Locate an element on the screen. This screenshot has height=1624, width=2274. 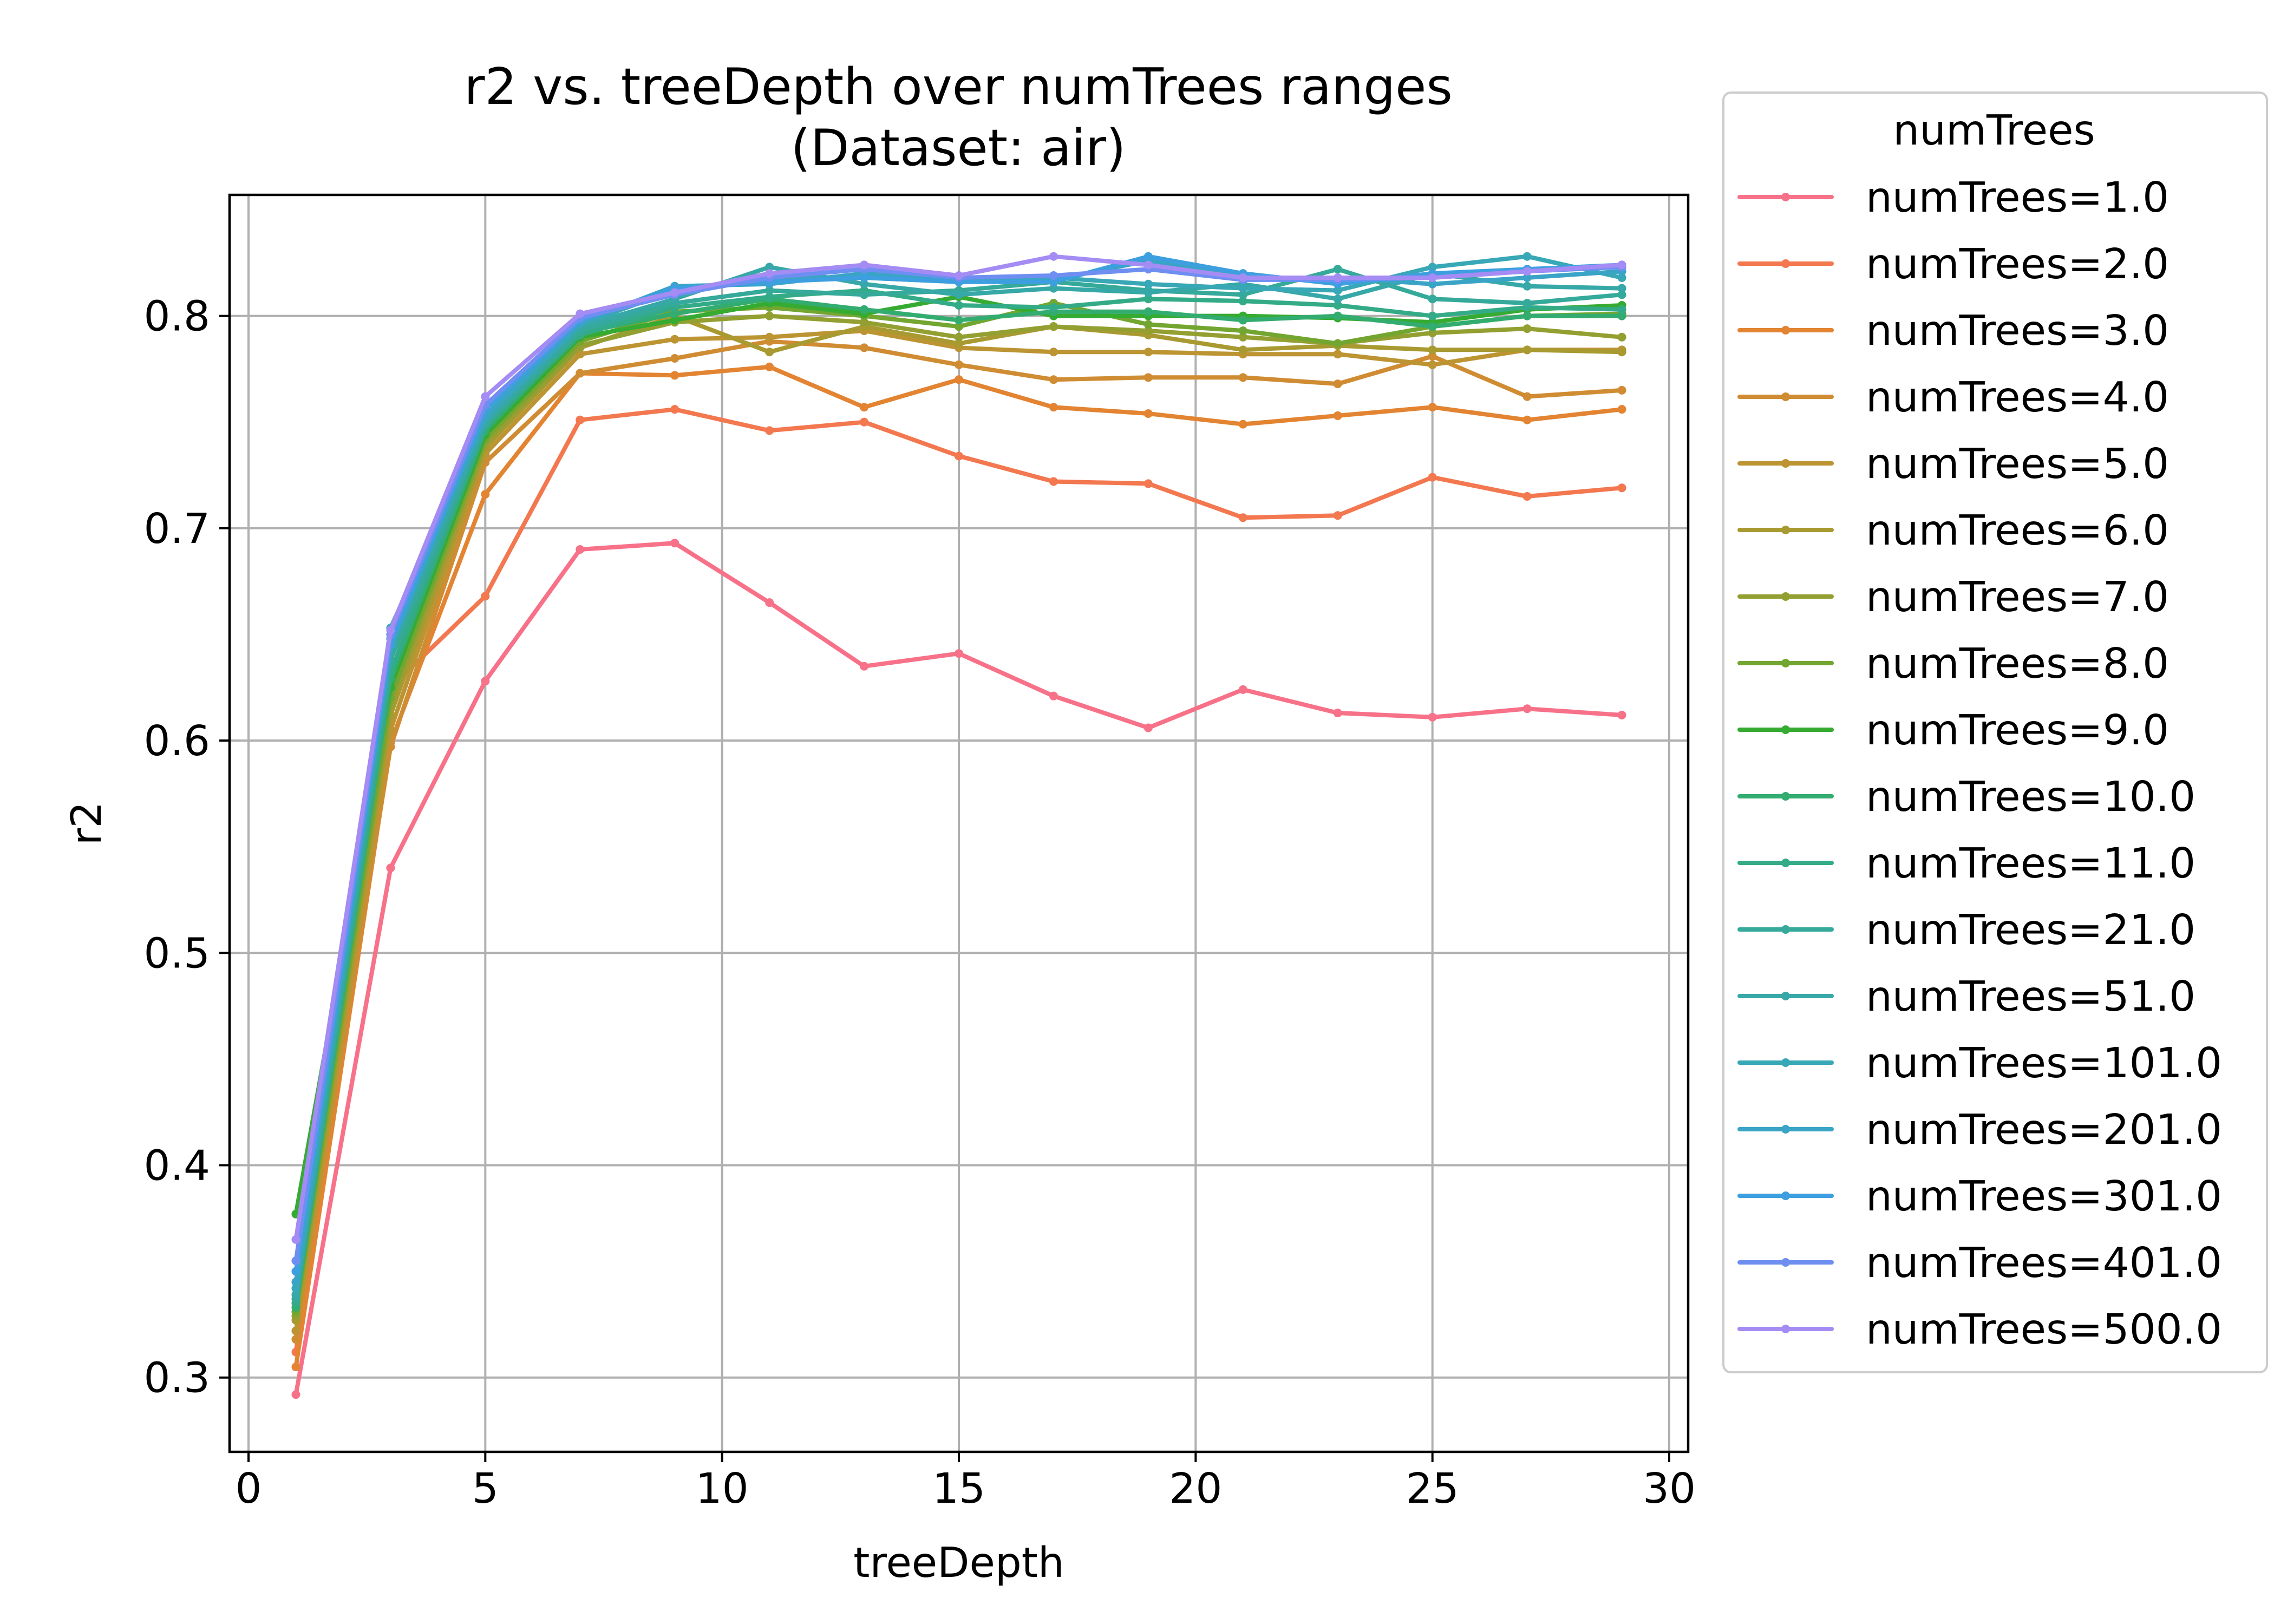
chart-title: r2 vs. treeDepth over numTrees ranges is located at coordinates (959, 87).